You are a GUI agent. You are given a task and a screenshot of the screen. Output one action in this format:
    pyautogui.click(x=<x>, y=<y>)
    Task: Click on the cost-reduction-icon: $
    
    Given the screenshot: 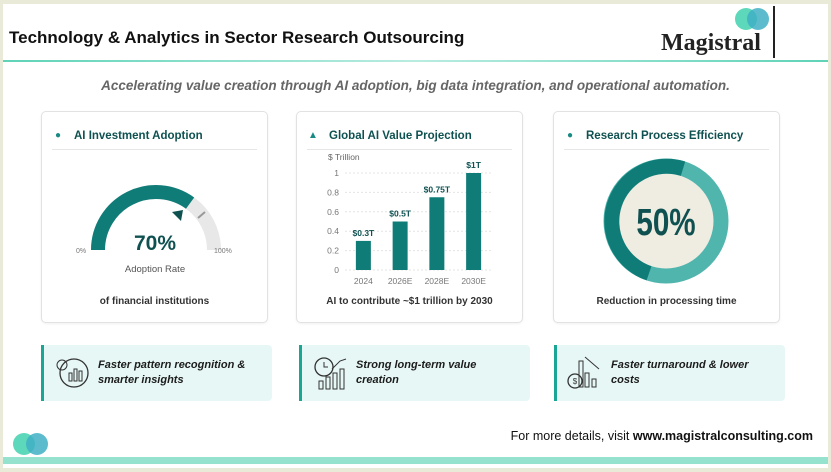 What is the action you would take?
    pyautogui.click(x=583, y=372)
    